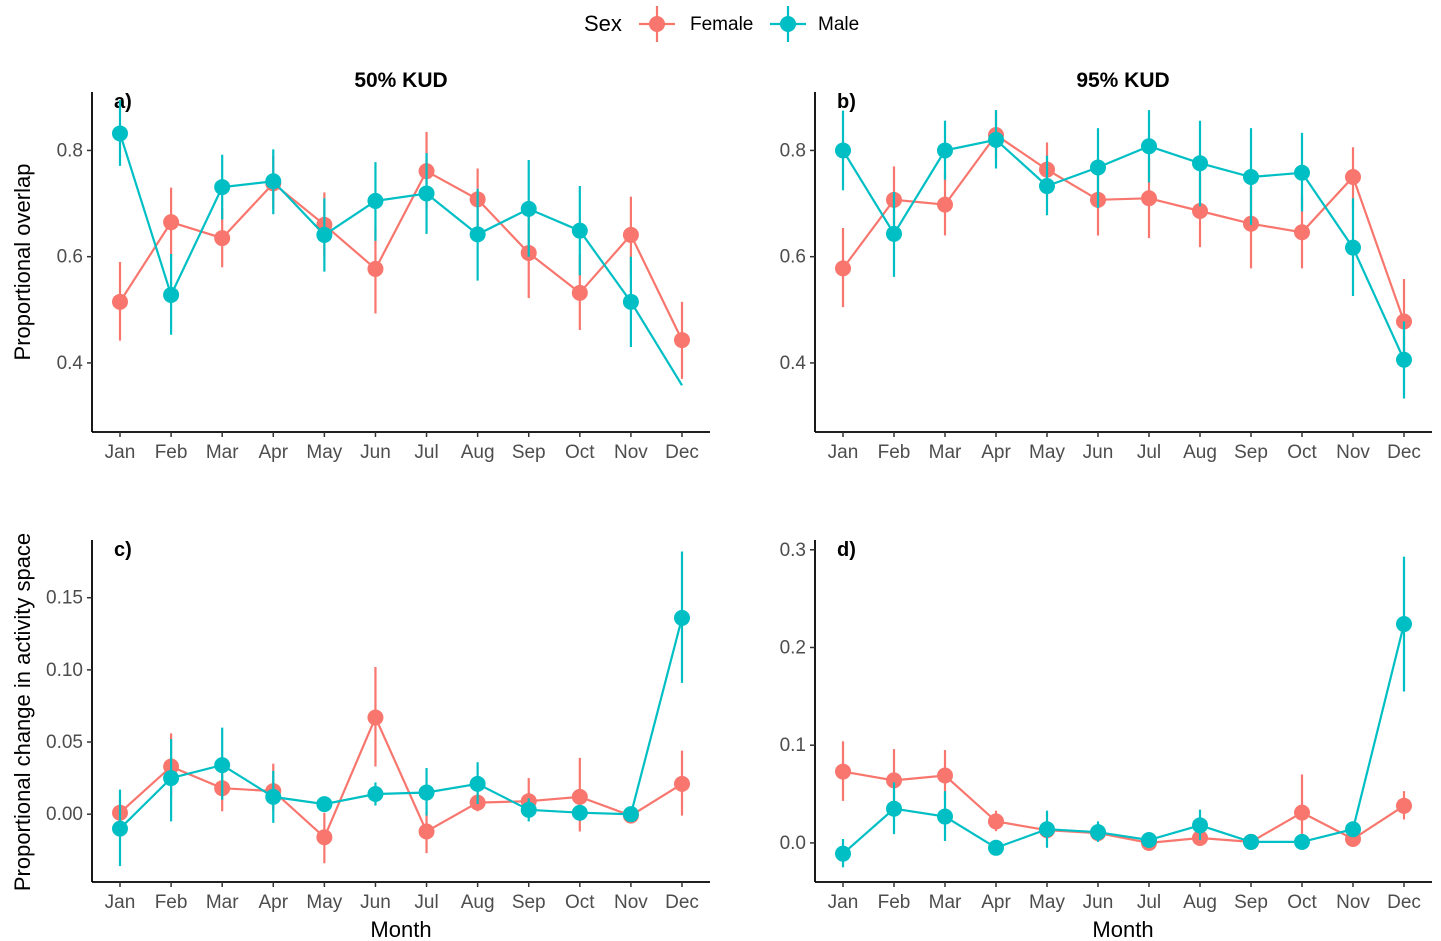  I want to click on x-axis-title-right: Month, so click(1122, 929).